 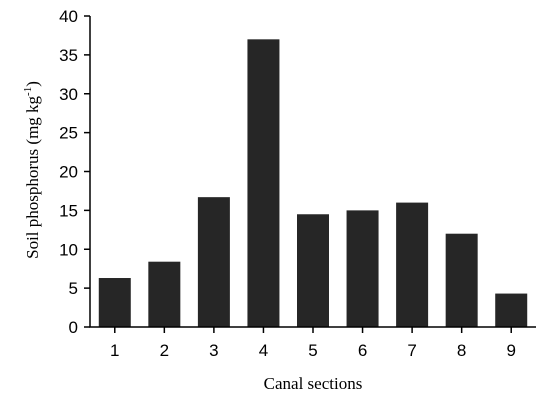 What do you see at coordinates (213, 350) in the screenshot?
I see `x-tick-label-3: 3` at bounding box center [213, 350].